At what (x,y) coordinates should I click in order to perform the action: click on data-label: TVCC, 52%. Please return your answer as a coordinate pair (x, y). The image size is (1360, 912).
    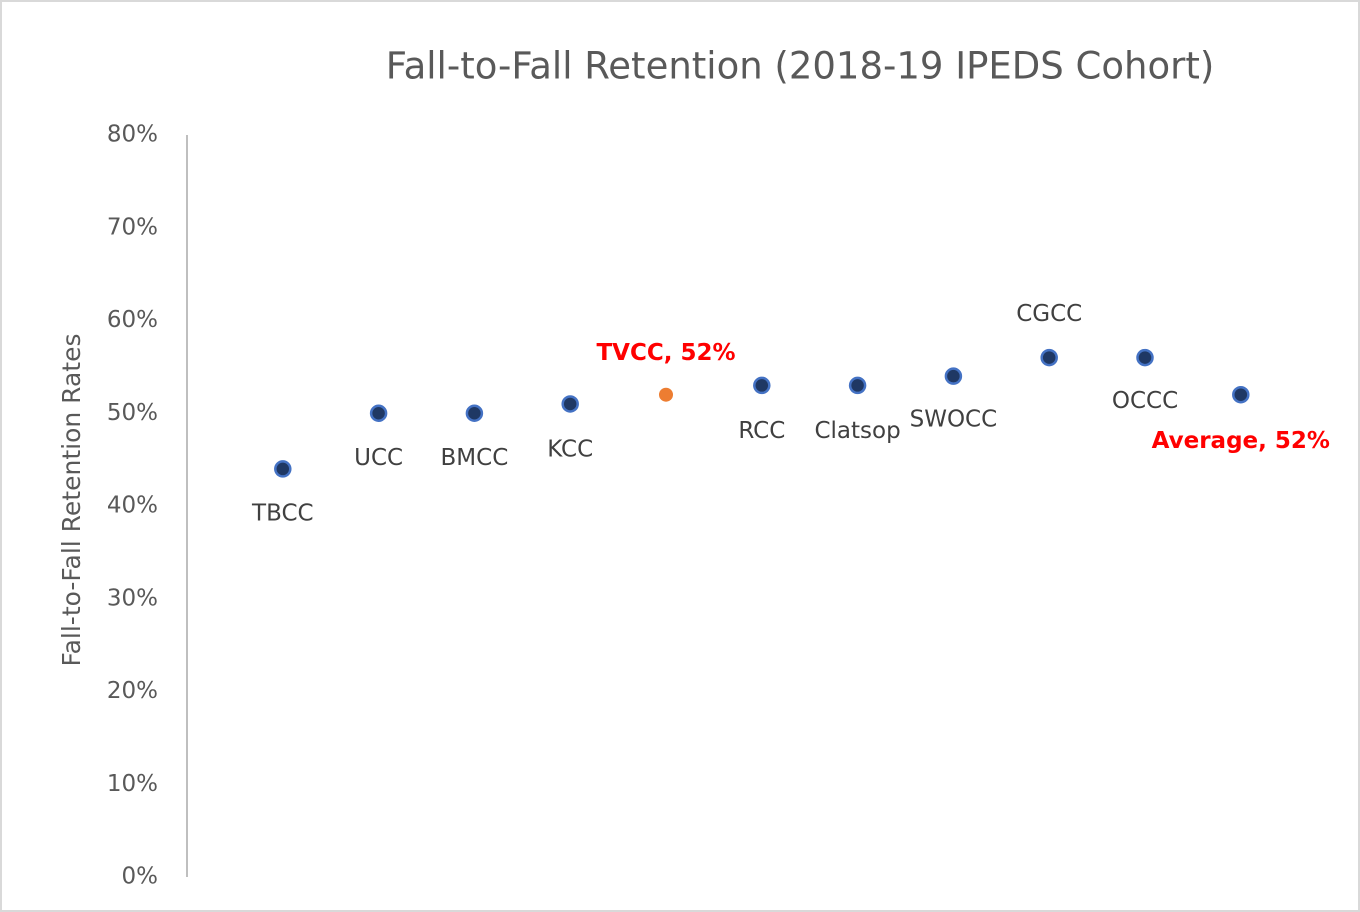
    Looking at the image, I should click on (665, 353).